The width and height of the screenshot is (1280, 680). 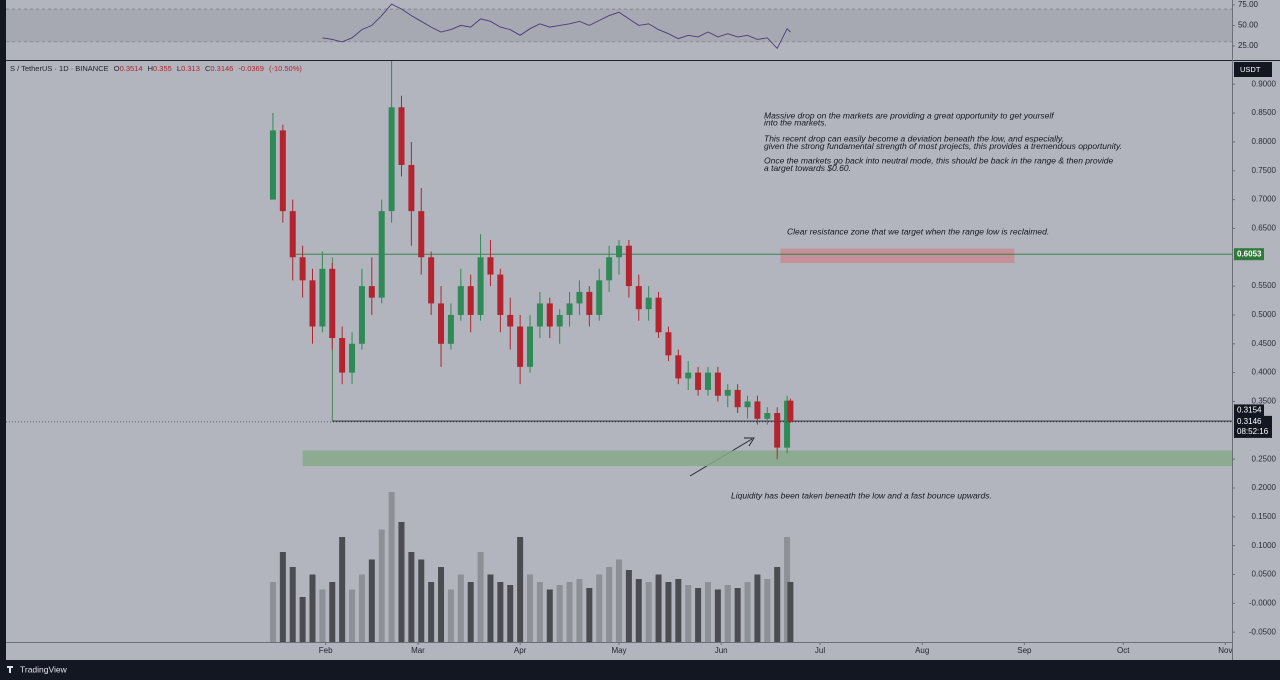 I want to click on y-tick-label: 0.1000, so click(x=1264, y=545).